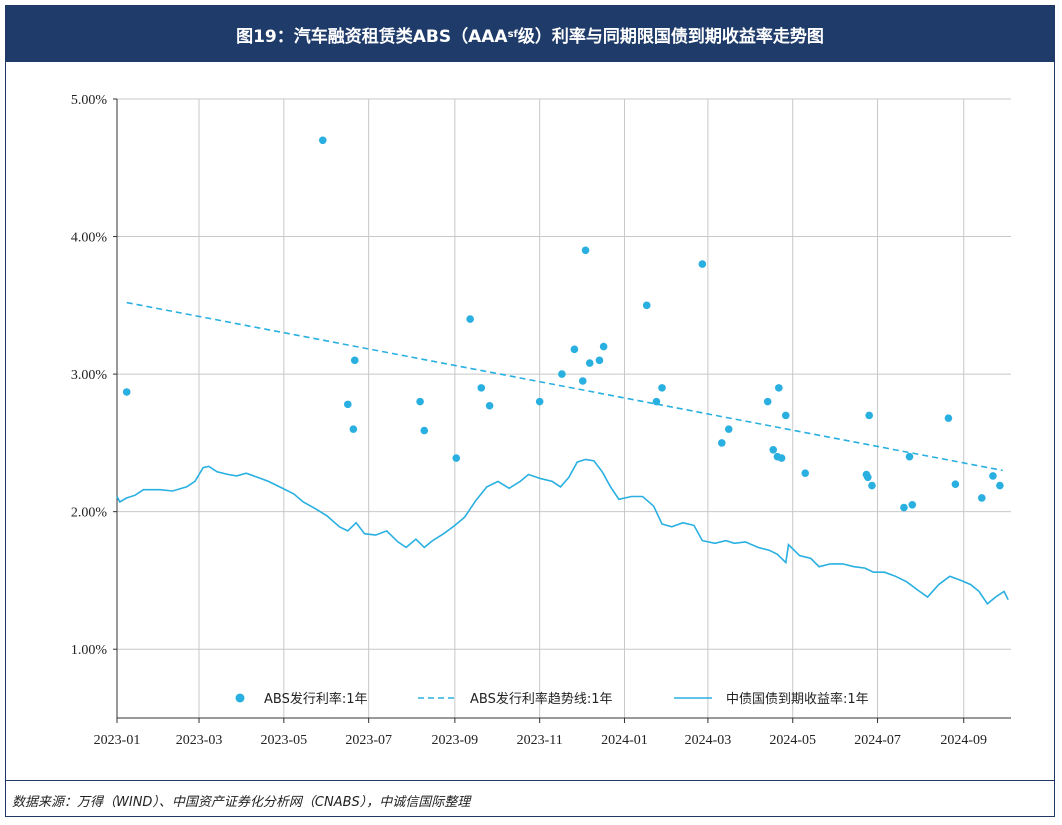 The image size is (1062, 825). What do you see at coordinates (117, 740) in the screenshot?
I see `x-tick-label: 2023-01` at bounding box center [117, 740].